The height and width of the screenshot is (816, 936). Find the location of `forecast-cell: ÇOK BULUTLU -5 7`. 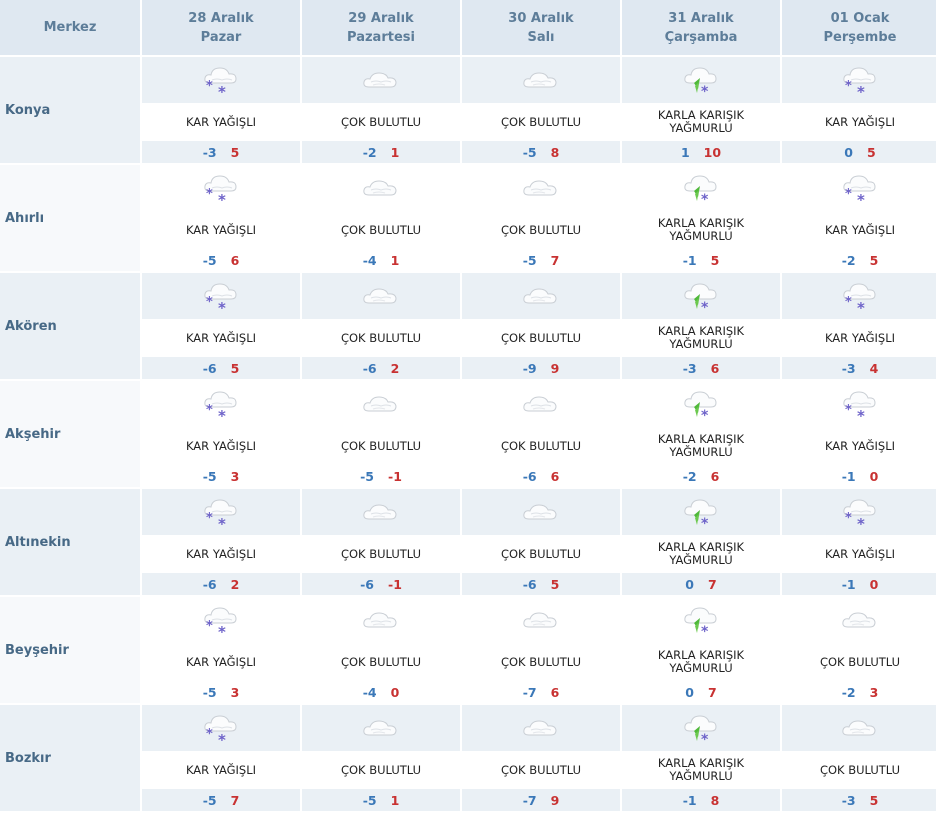

forecast-cell: ÇOK BULUTLU -5 7 is located at coordinates (541, 218).